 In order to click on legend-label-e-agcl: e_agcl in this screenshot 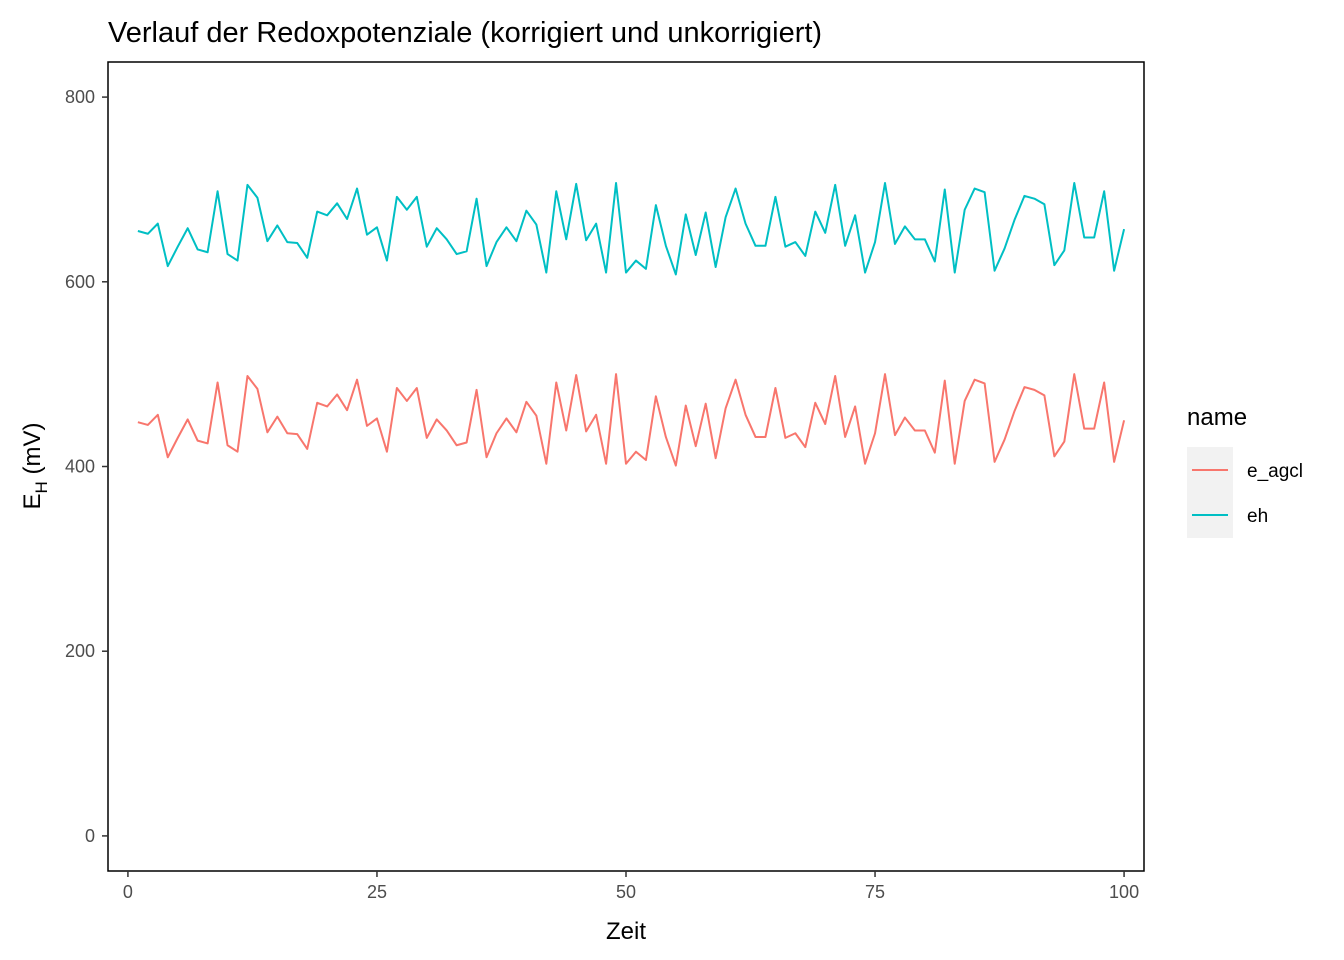, I will do `click(1275, 471)`.